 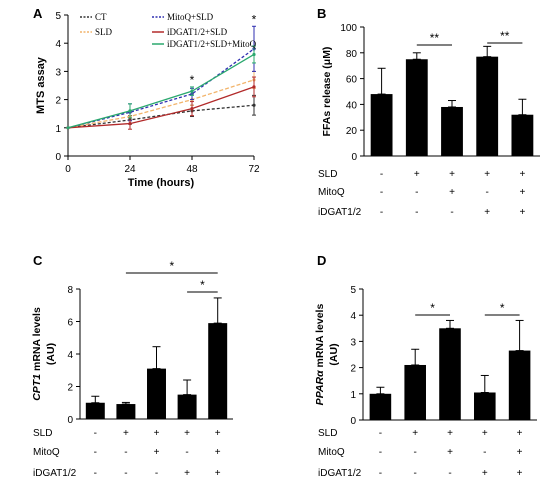 I want to click on y-axis-label-gene: PPARα, so click(x=320, y=387).